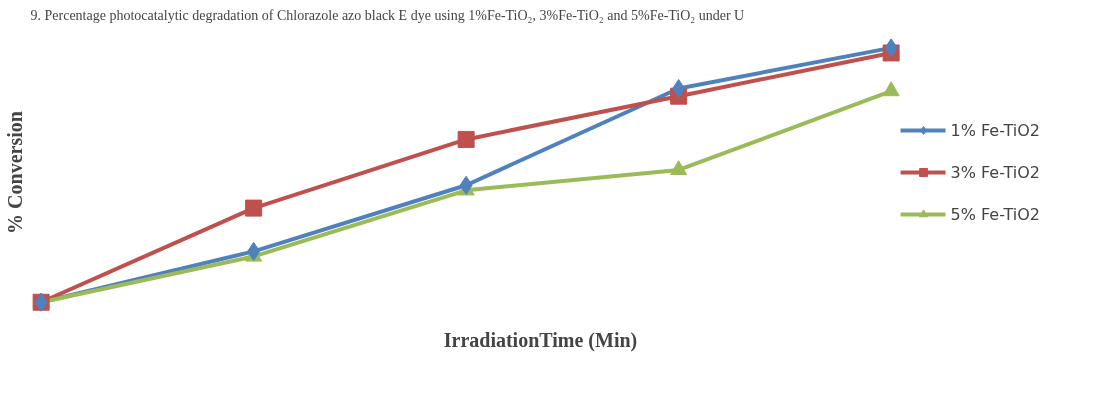 Image resolution: width=1101 pixels, height=401 pixels. What do you see at coordinates (995, 130) in the screenshot?
I see `legend-label: 1% Fe-TiO2` at bounding box center [995, 130].